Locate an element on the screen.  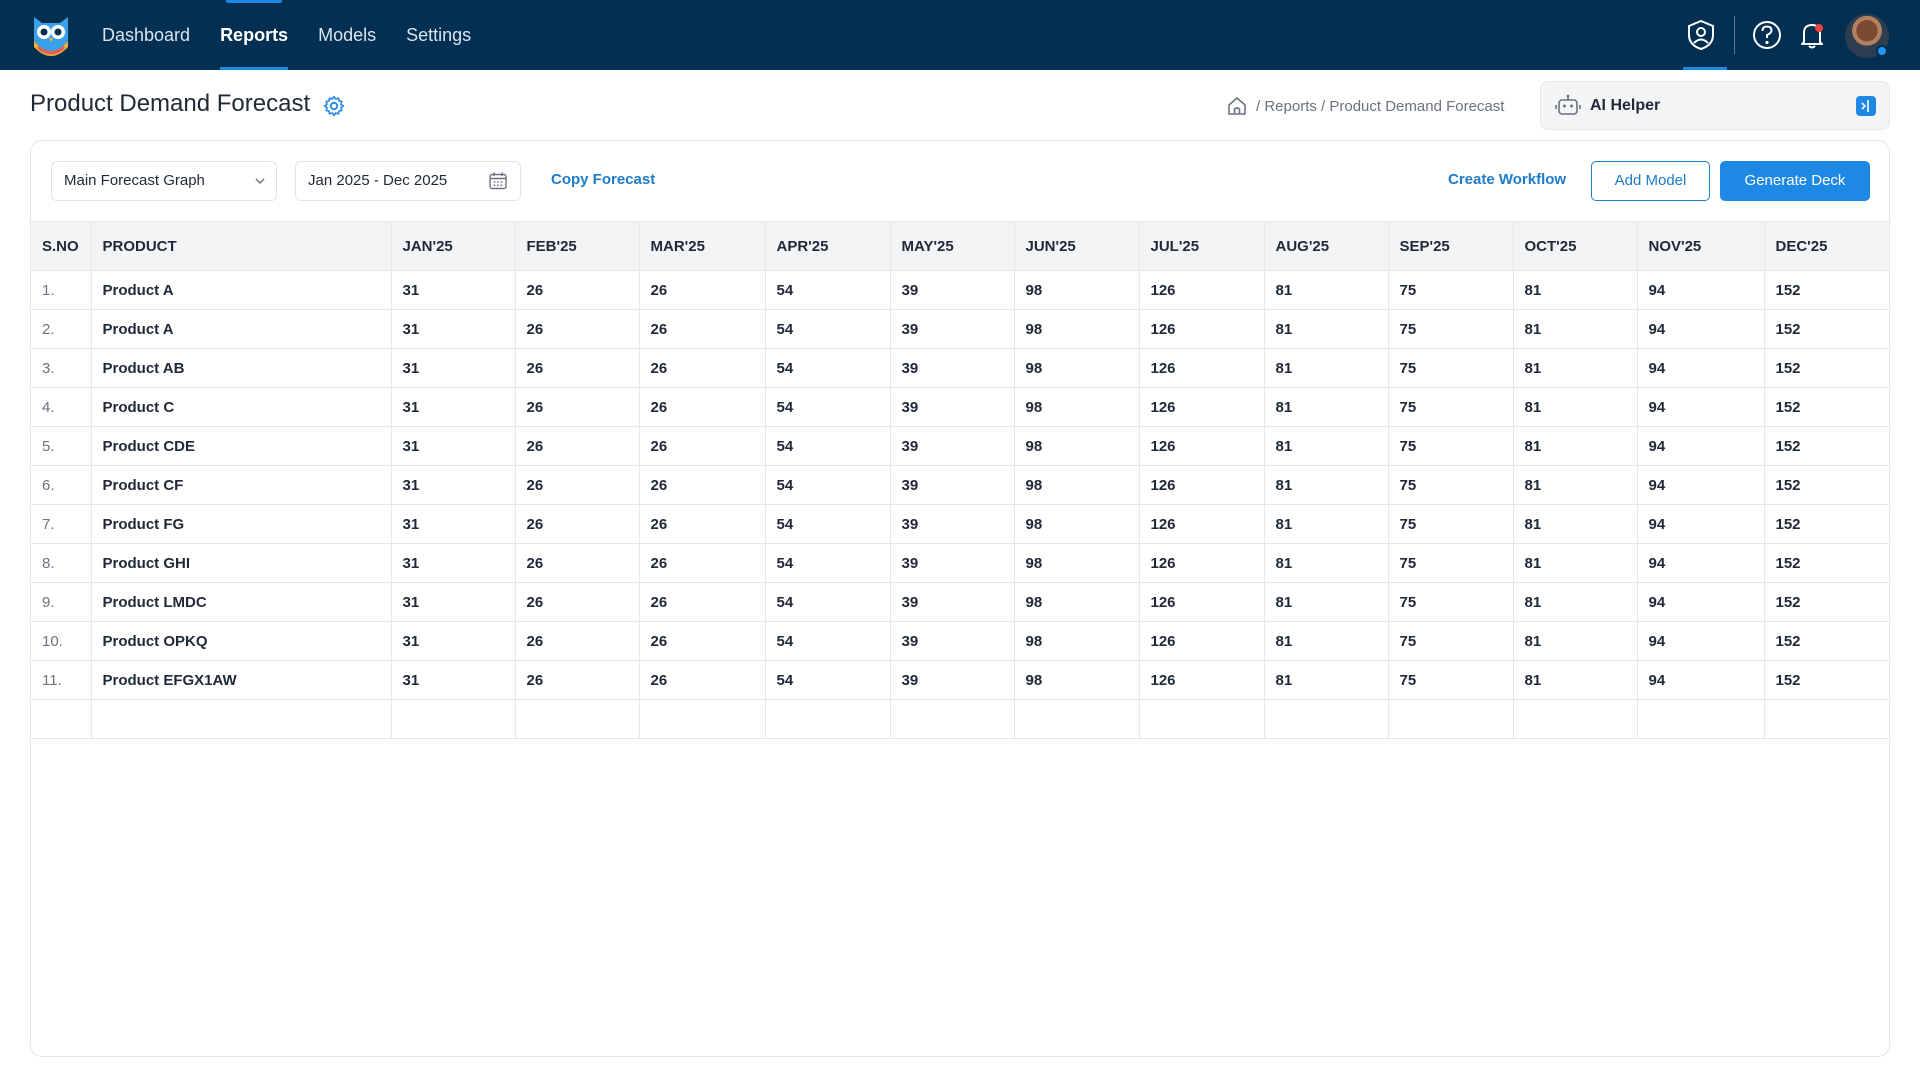
nav-item-models: Models is located at coordinates (347, 35).